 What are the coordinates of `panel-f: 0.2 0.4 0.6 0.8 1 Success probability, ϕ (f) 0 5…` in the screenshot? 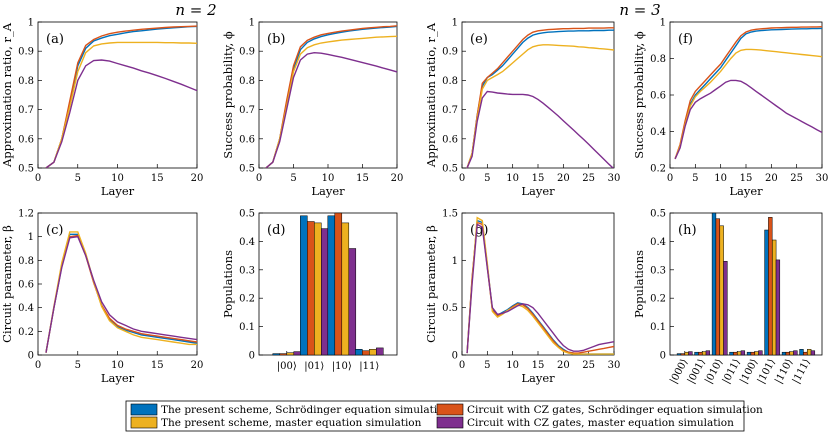 It's located at (730, 108).